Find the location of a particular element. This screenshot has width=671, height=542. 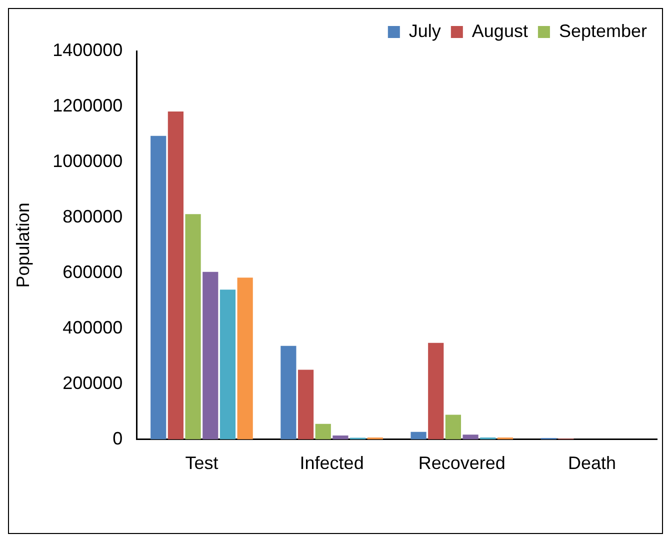

x-tick-label: Test is located at coordinates (201, 463).